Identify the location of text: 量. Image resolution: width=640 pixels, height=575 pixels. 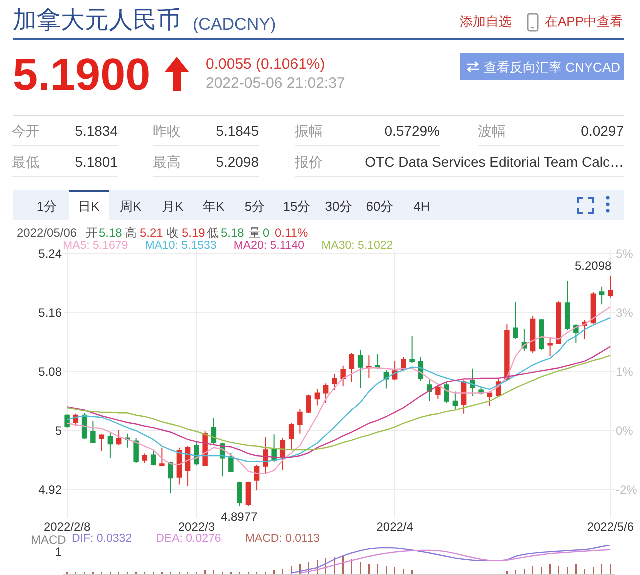
(255, 233).